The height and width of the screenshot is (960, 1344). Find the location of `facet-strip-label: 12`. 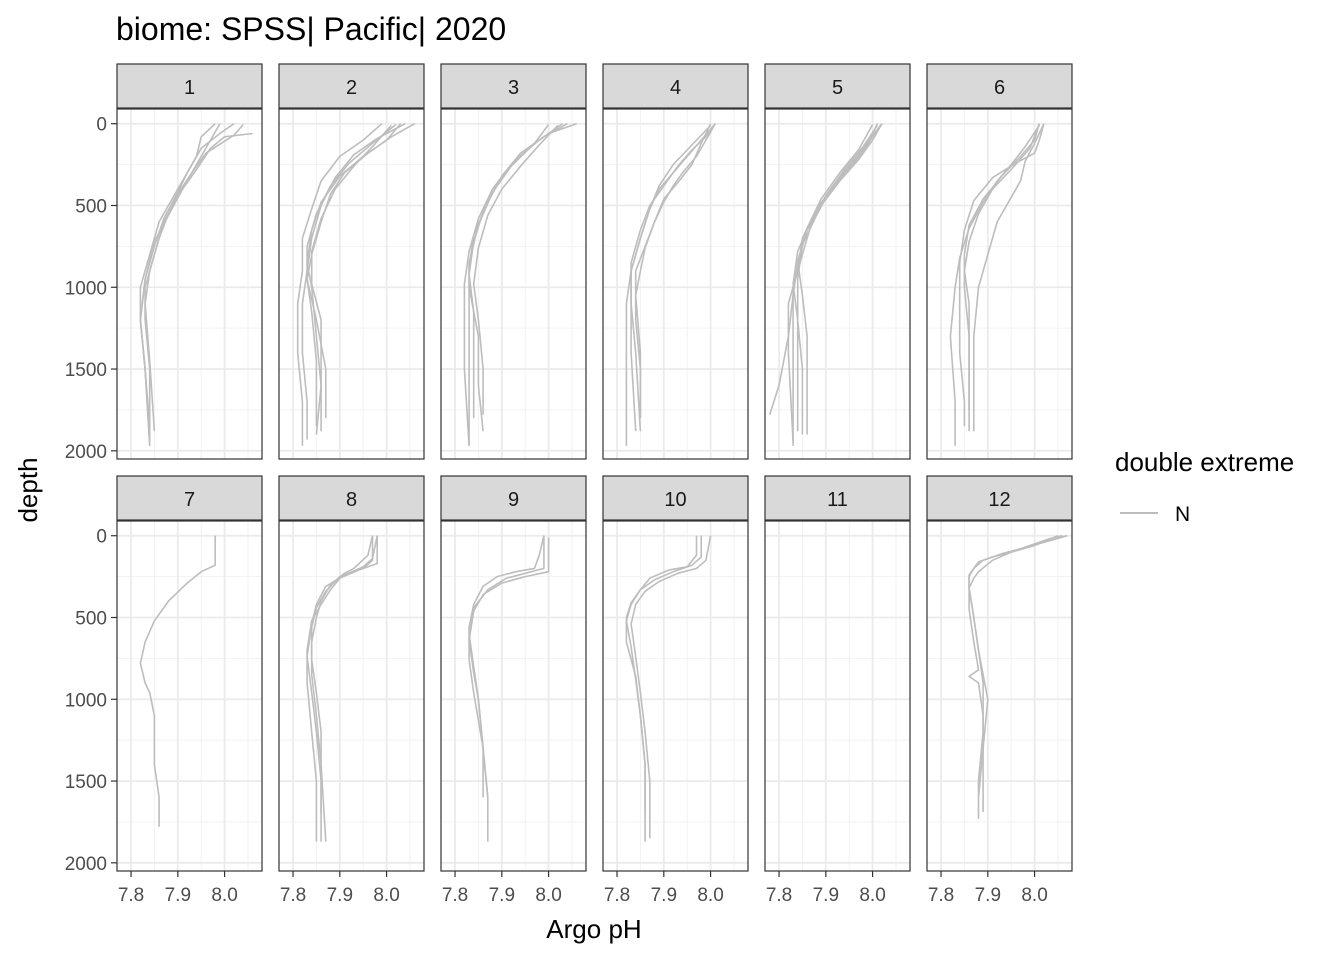

facet-strip-label: 12 is located at coordinates (999, 500).